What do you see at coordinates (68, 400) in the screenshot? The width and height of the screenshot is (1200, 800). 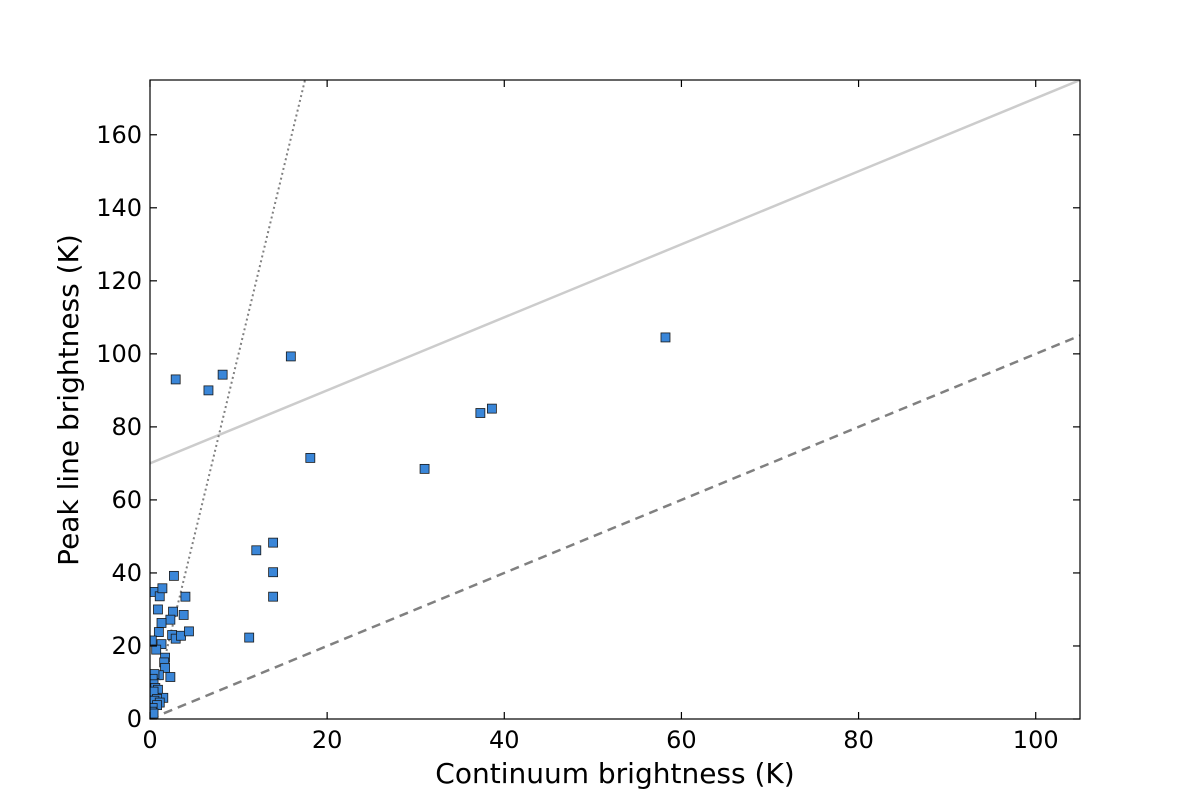 I see `y-axis-label: Peak line brightness (K)` at bounding box center [68, 400].